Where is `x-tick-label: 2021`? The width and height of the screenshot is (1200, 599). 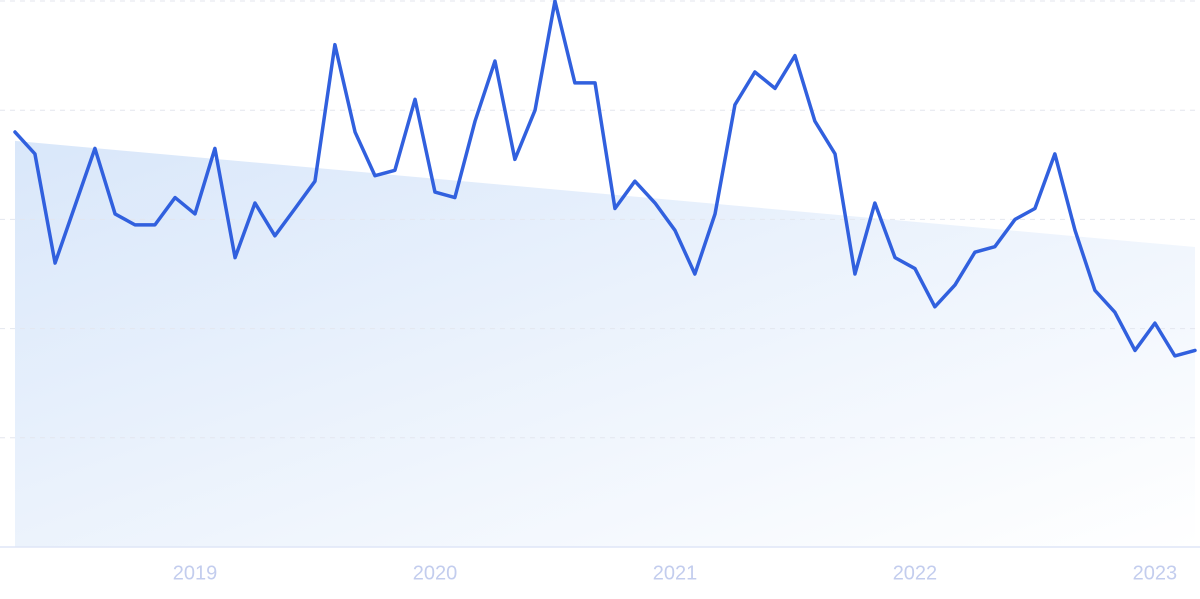 x-tick-label: 2021 is located at coordinates (675, 573).